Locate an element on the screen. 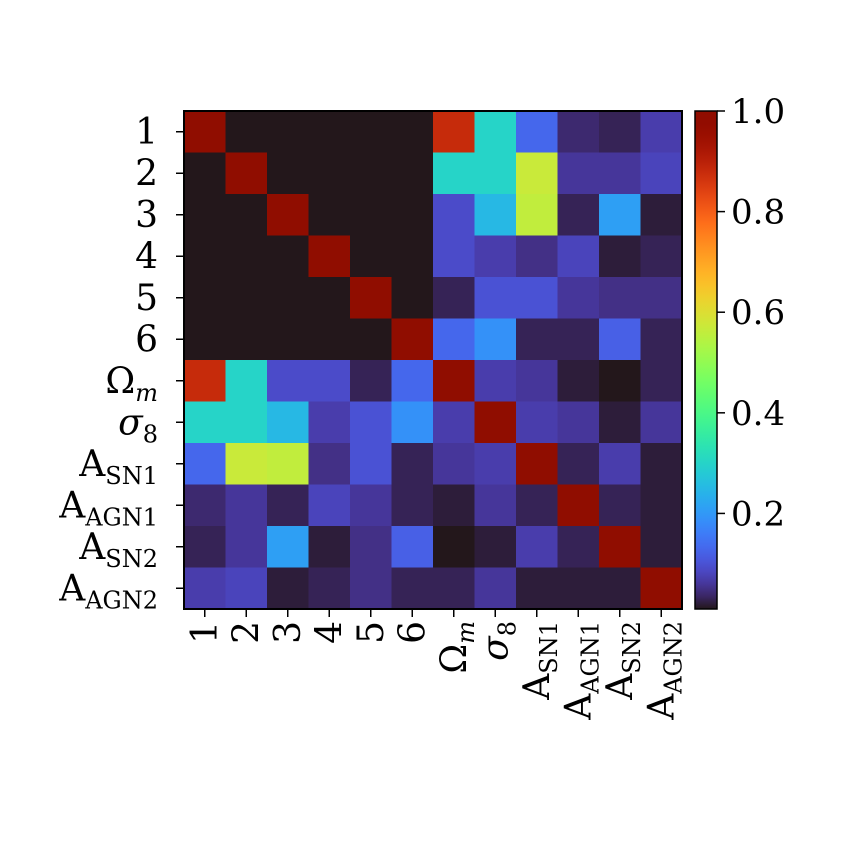  y-tick-label: Ωm is located at coordinates (131, 384).